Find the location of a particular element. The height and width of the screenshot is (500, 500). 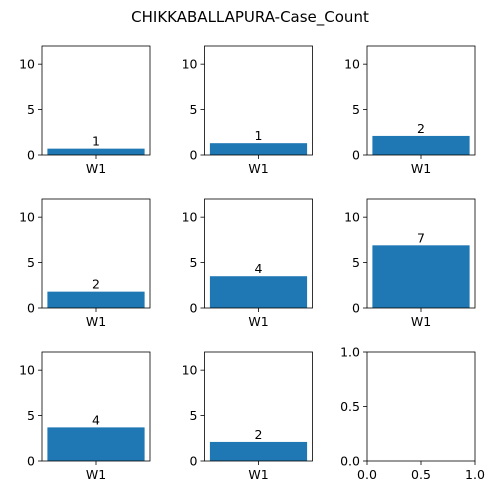

subplot-6: 7 W1 0 5 10 is located at coordinates (410, 263).